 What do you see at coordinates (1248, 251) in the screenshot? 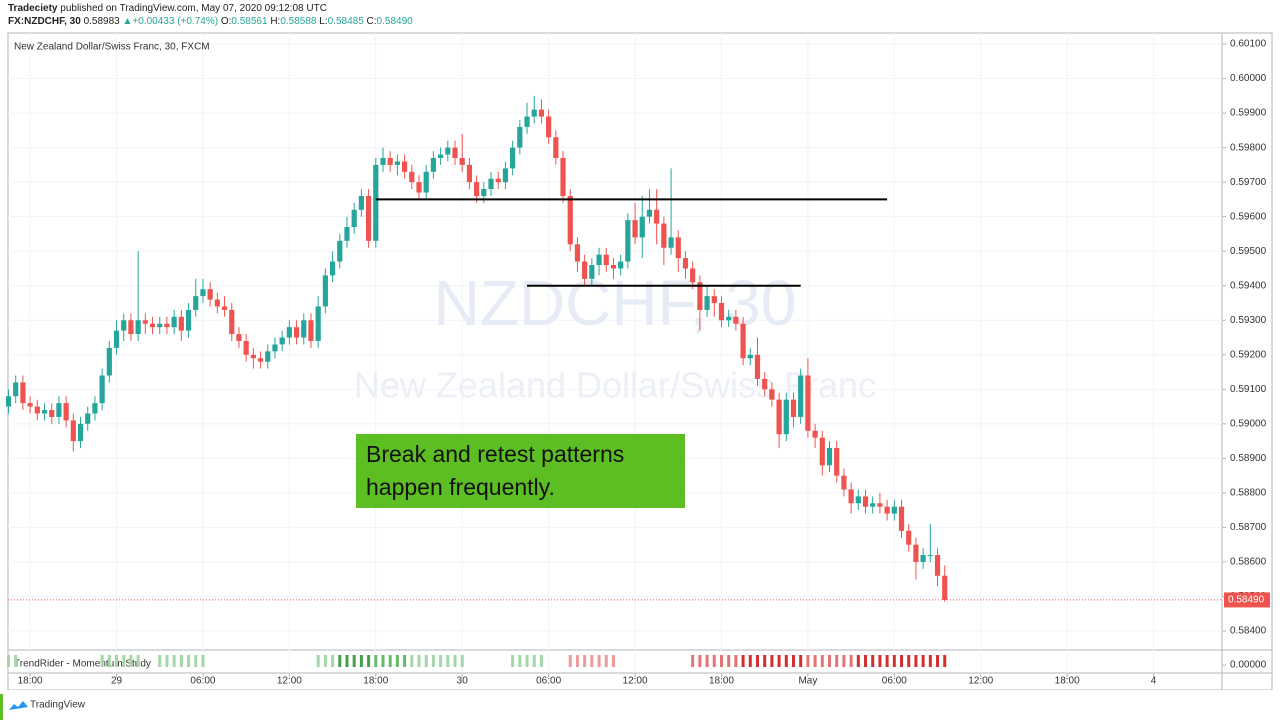
I see `y-tick-label: 0.59500` at bounding box center [1248, 251].